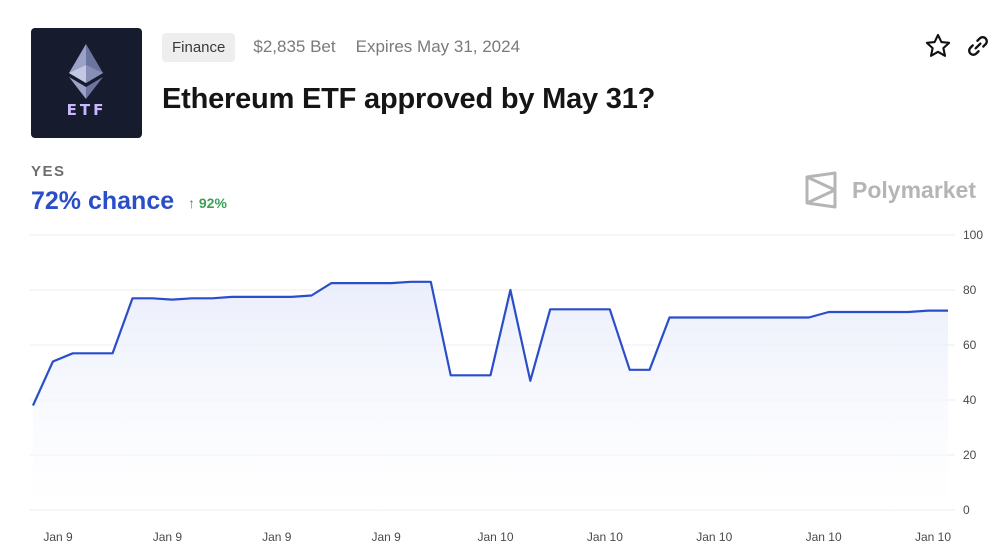 Image resolution: width=1000 pixels, height=556 pixels. I want to click on share-link-button, so click(978, 46).